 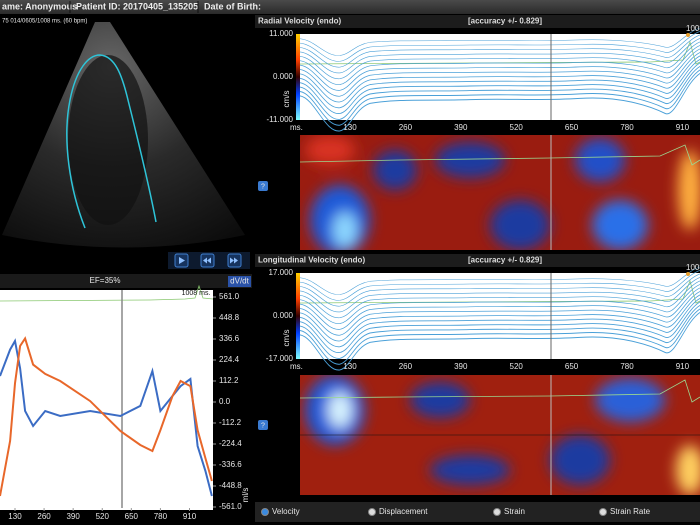 I want to click on y-unit: ml/s, so click(x=245, y=495).